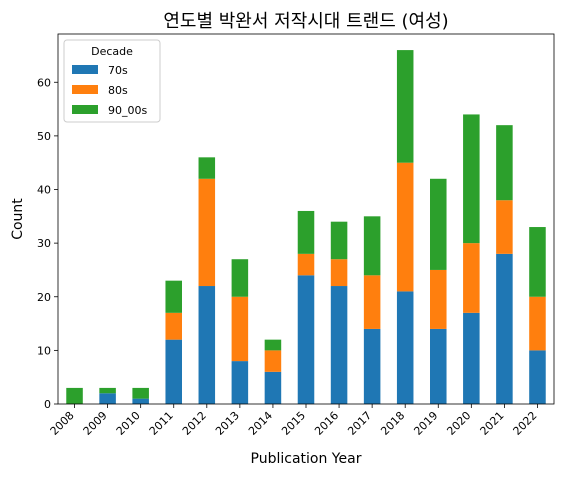 The image size is (563, 477). I want to click on y-tick-label: 30, so click(44, 243).